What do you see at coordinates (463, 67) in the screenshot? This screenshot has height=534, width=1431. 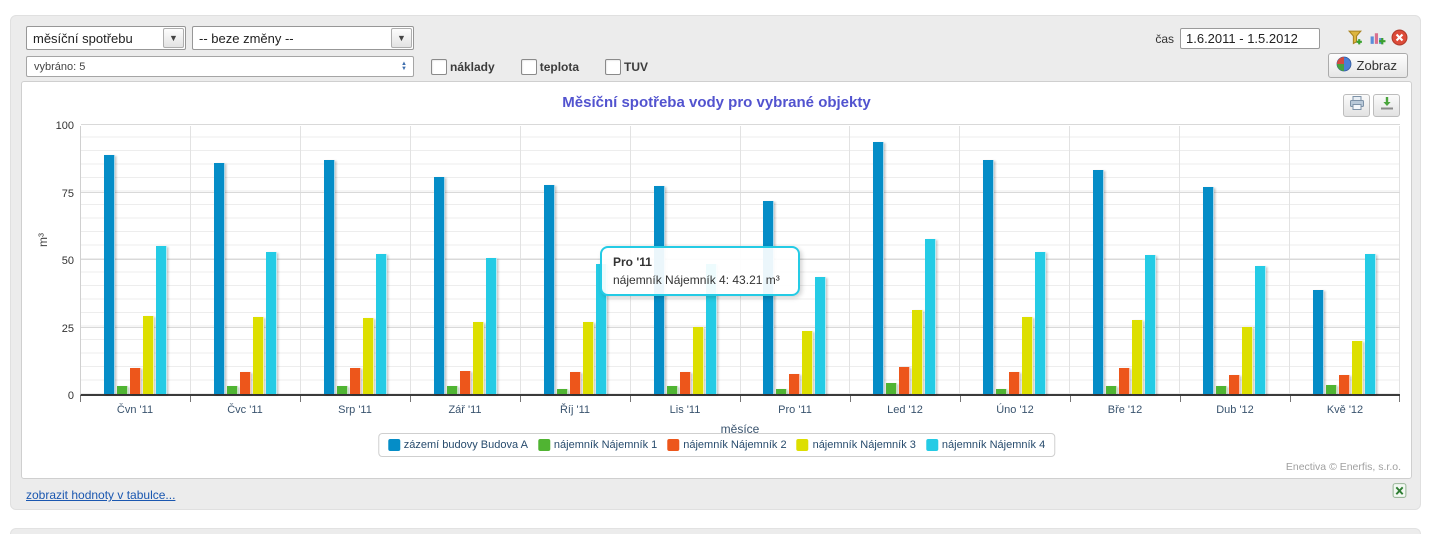 I see `checkbox-naklady: náklady` at bounding box center [463, 67].